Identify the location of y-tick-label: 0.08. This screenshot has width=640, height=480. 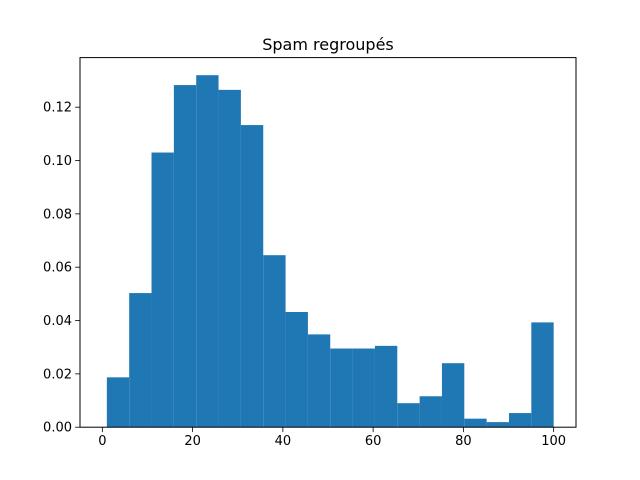
(57, 214).